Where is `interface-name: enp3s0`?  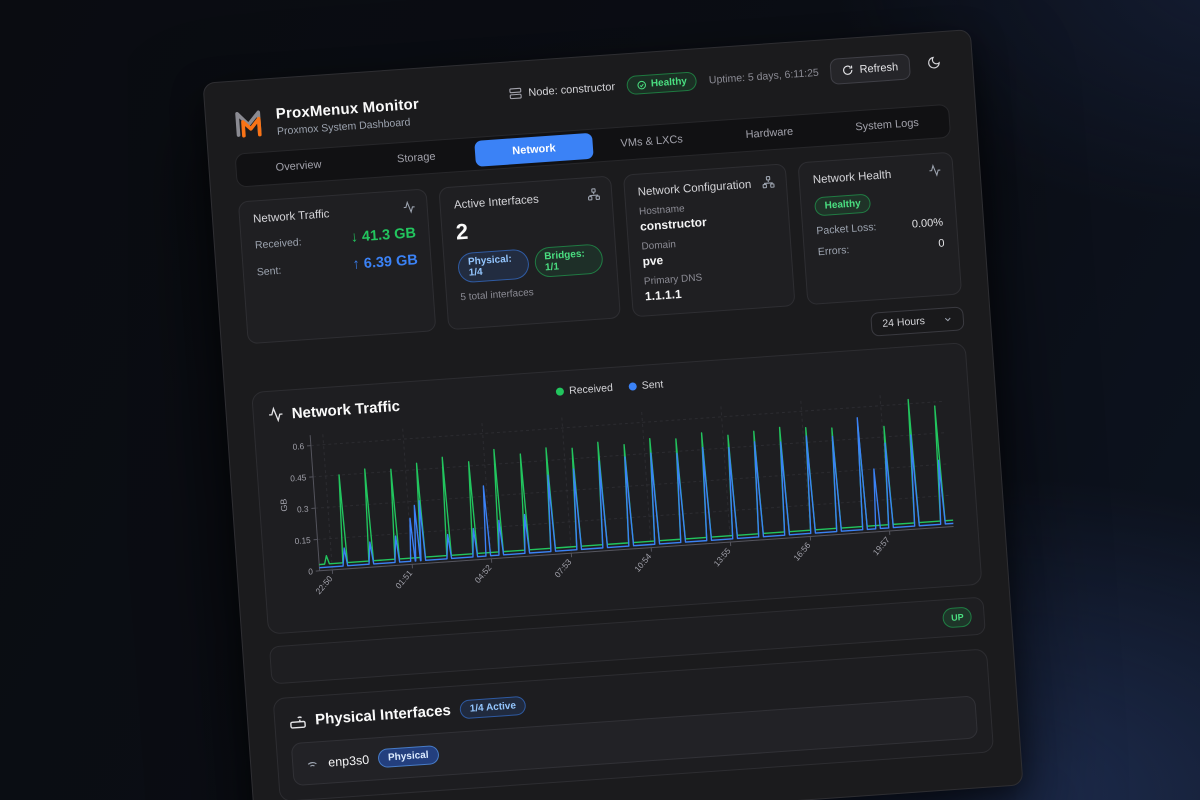
interface-name: enp3s0 is located at coordinates (348, 761).